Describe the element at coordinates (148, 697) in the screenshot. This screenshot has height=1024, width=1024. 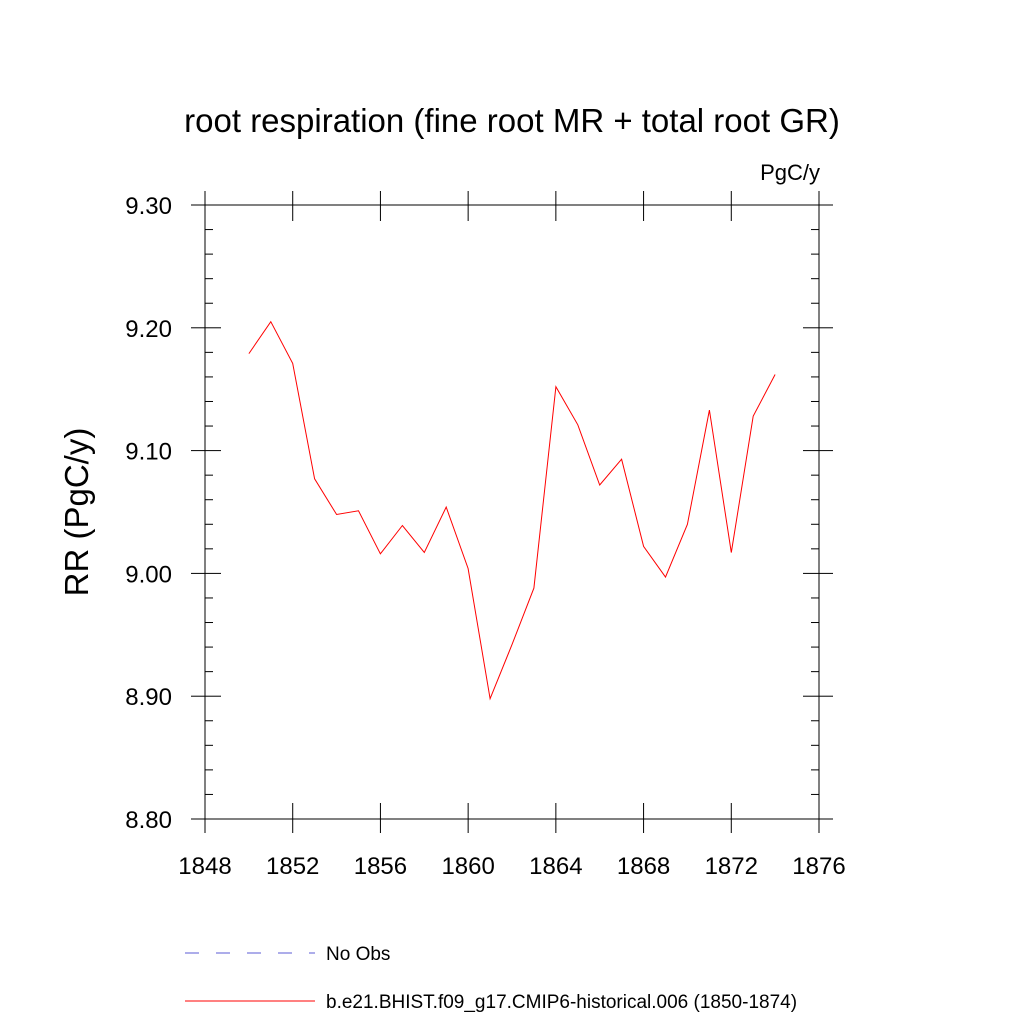
I see `y-tick-label: 8.90` at that location.